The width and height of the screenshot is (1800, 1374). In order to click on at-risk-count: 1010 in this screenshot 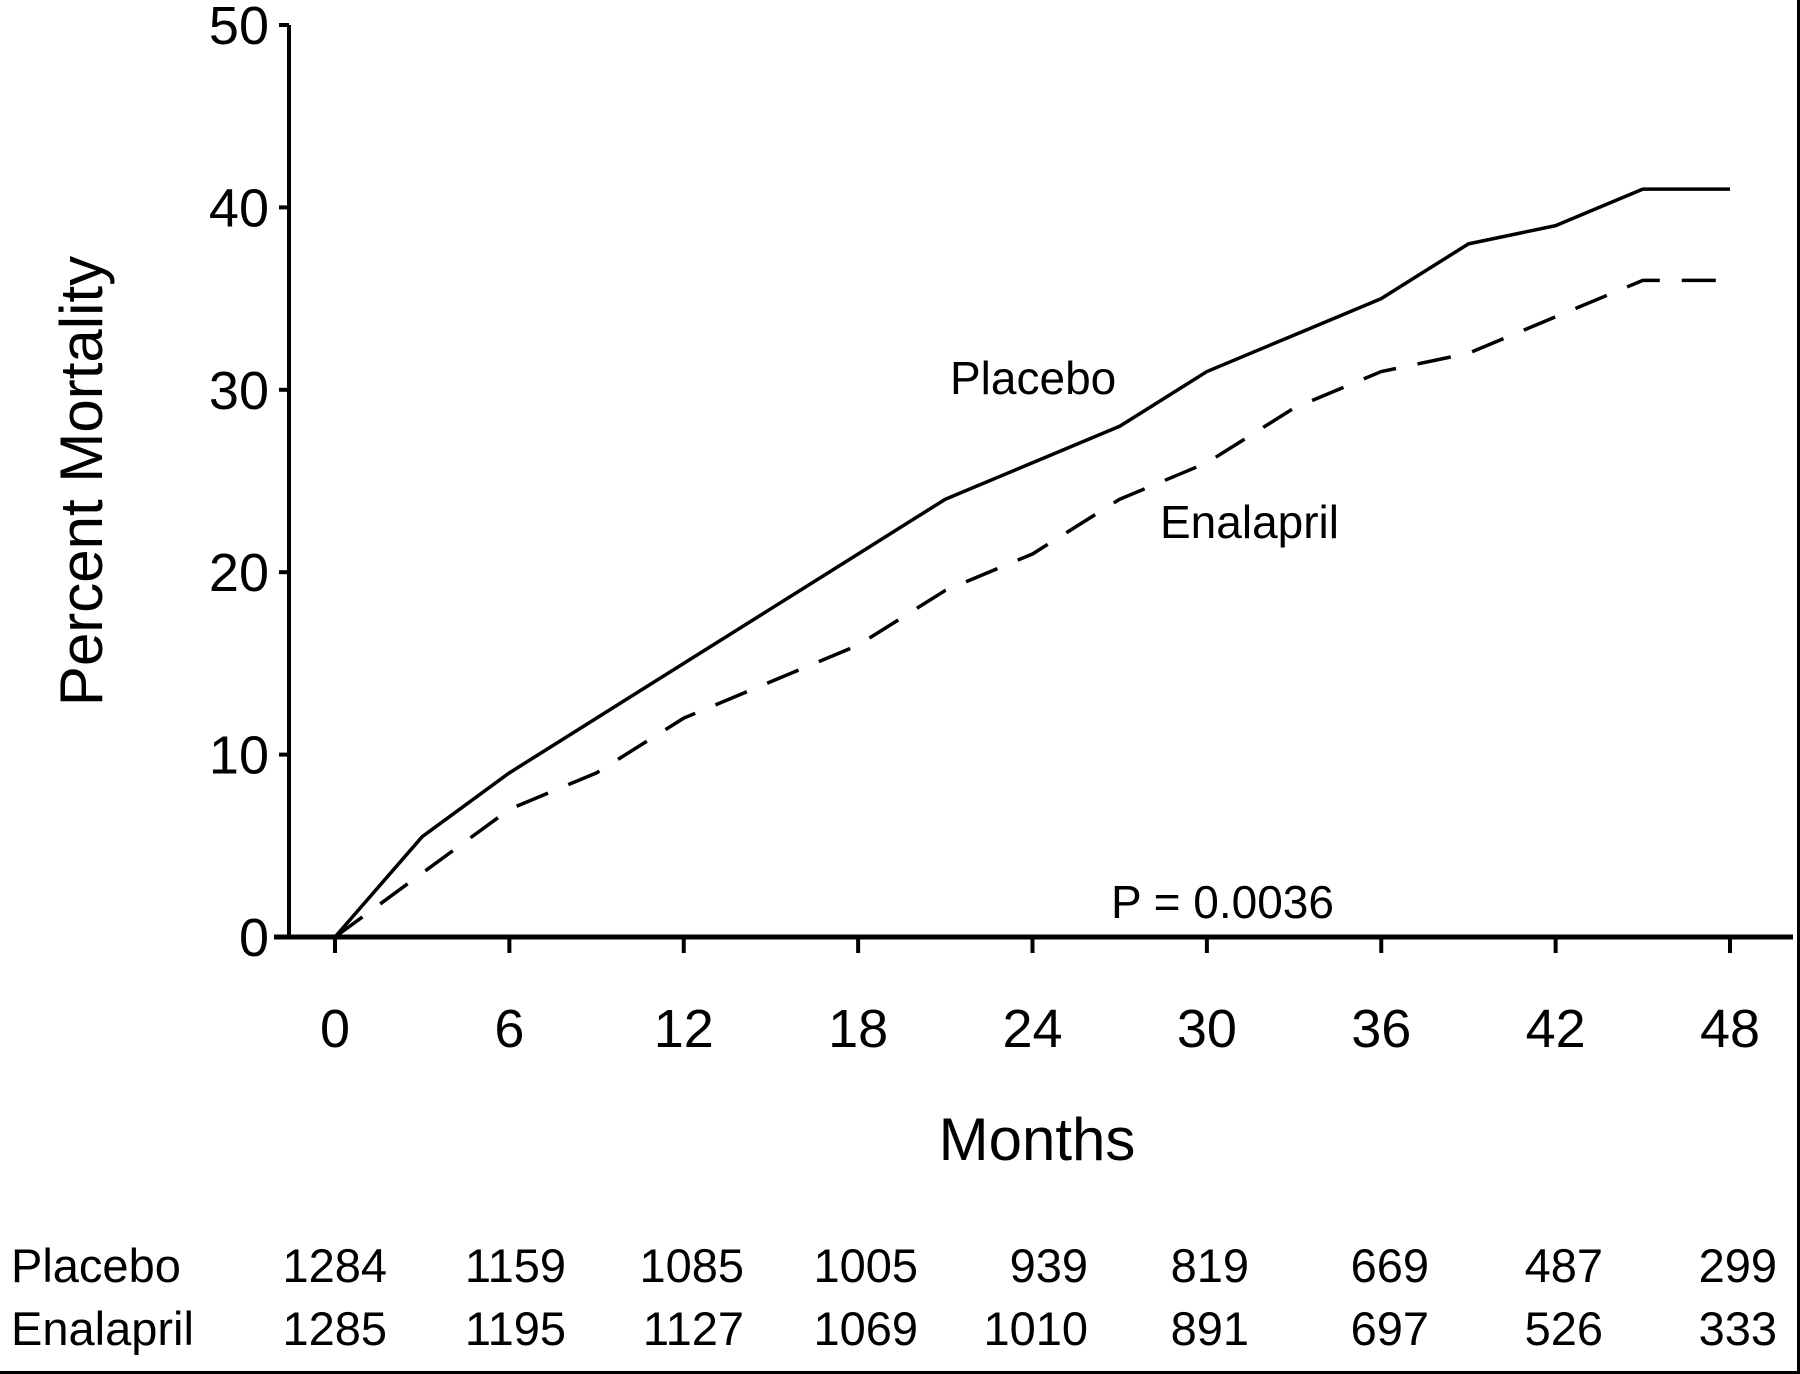, I will do `click(1035, 1328)`.